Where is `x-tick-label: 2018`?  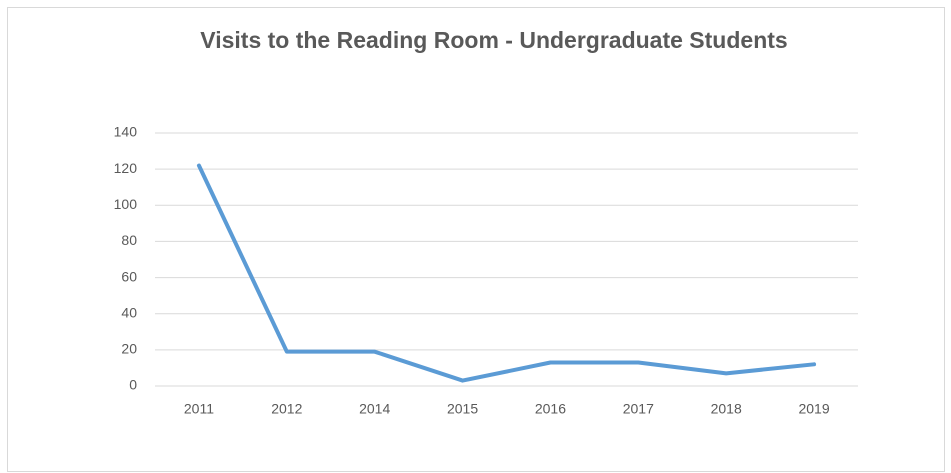
x-tick-label: 2018 is located at coordinates (726, 409).